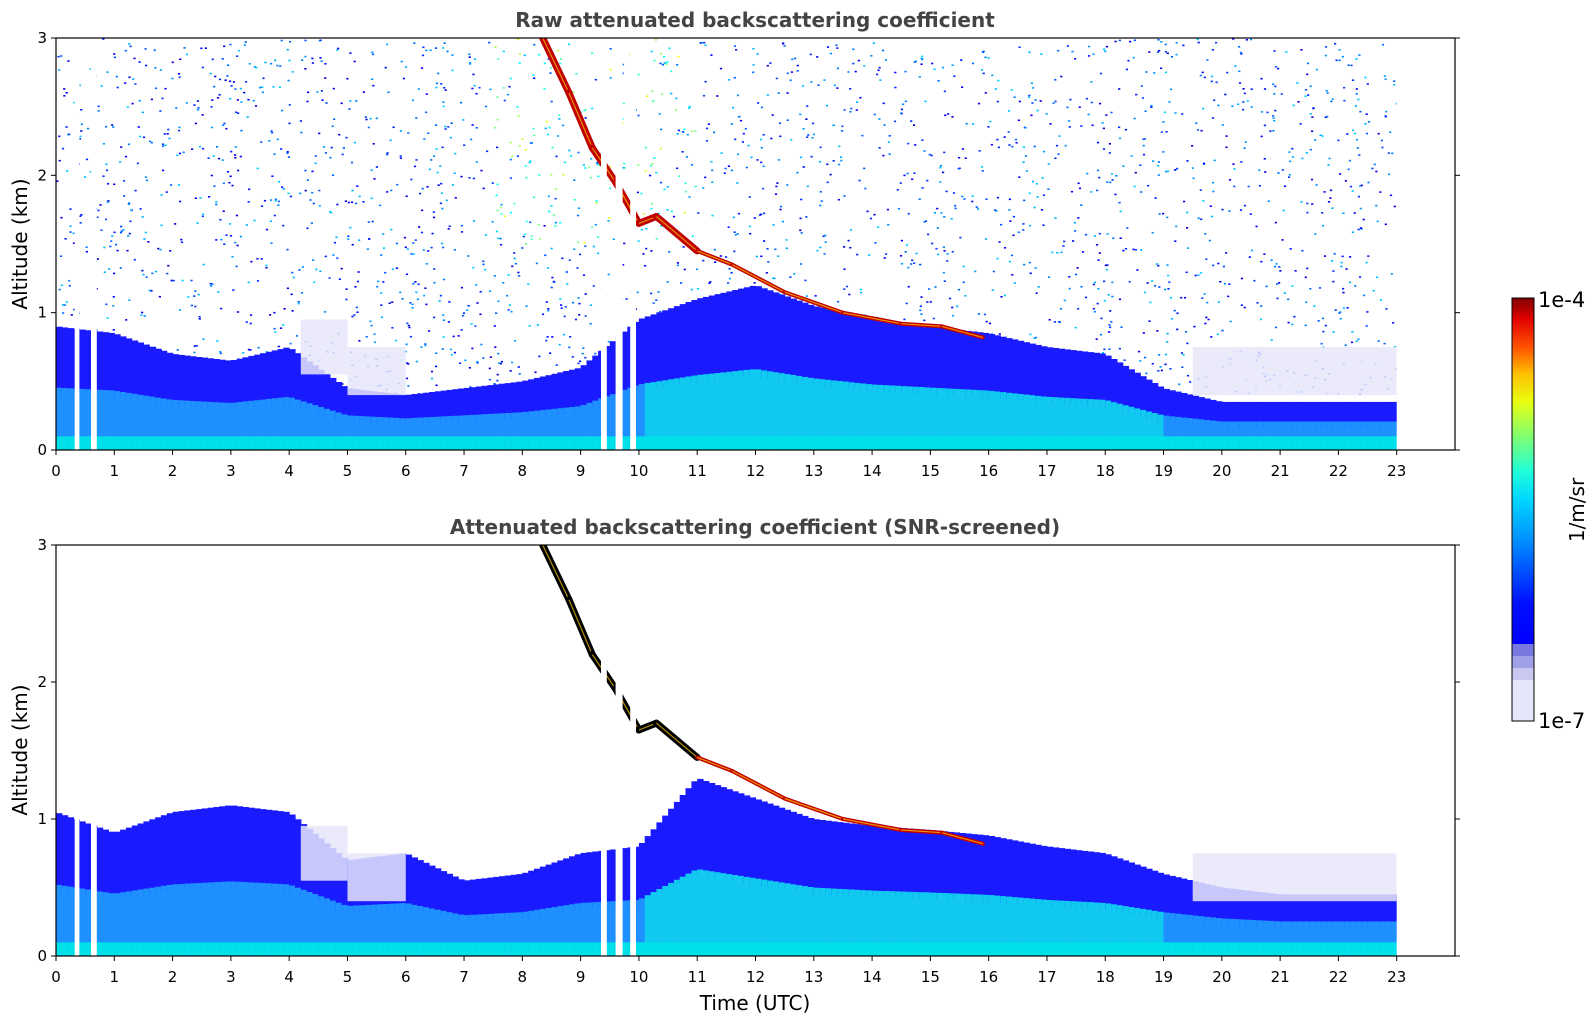 Image resolution: width=1595 pixels, height=1020 pixels. I want to click on x-tick-label: 13, so click(813, 977).